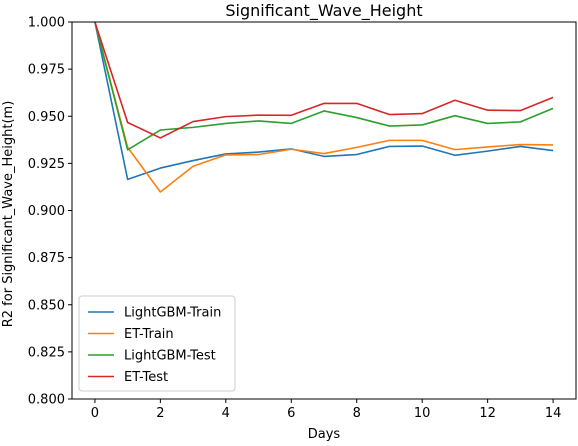 The image size is (578, 446). Describe the element at coordinates (146, 377) in the screenshot. I see `legend-label: ET-Test` at that location.